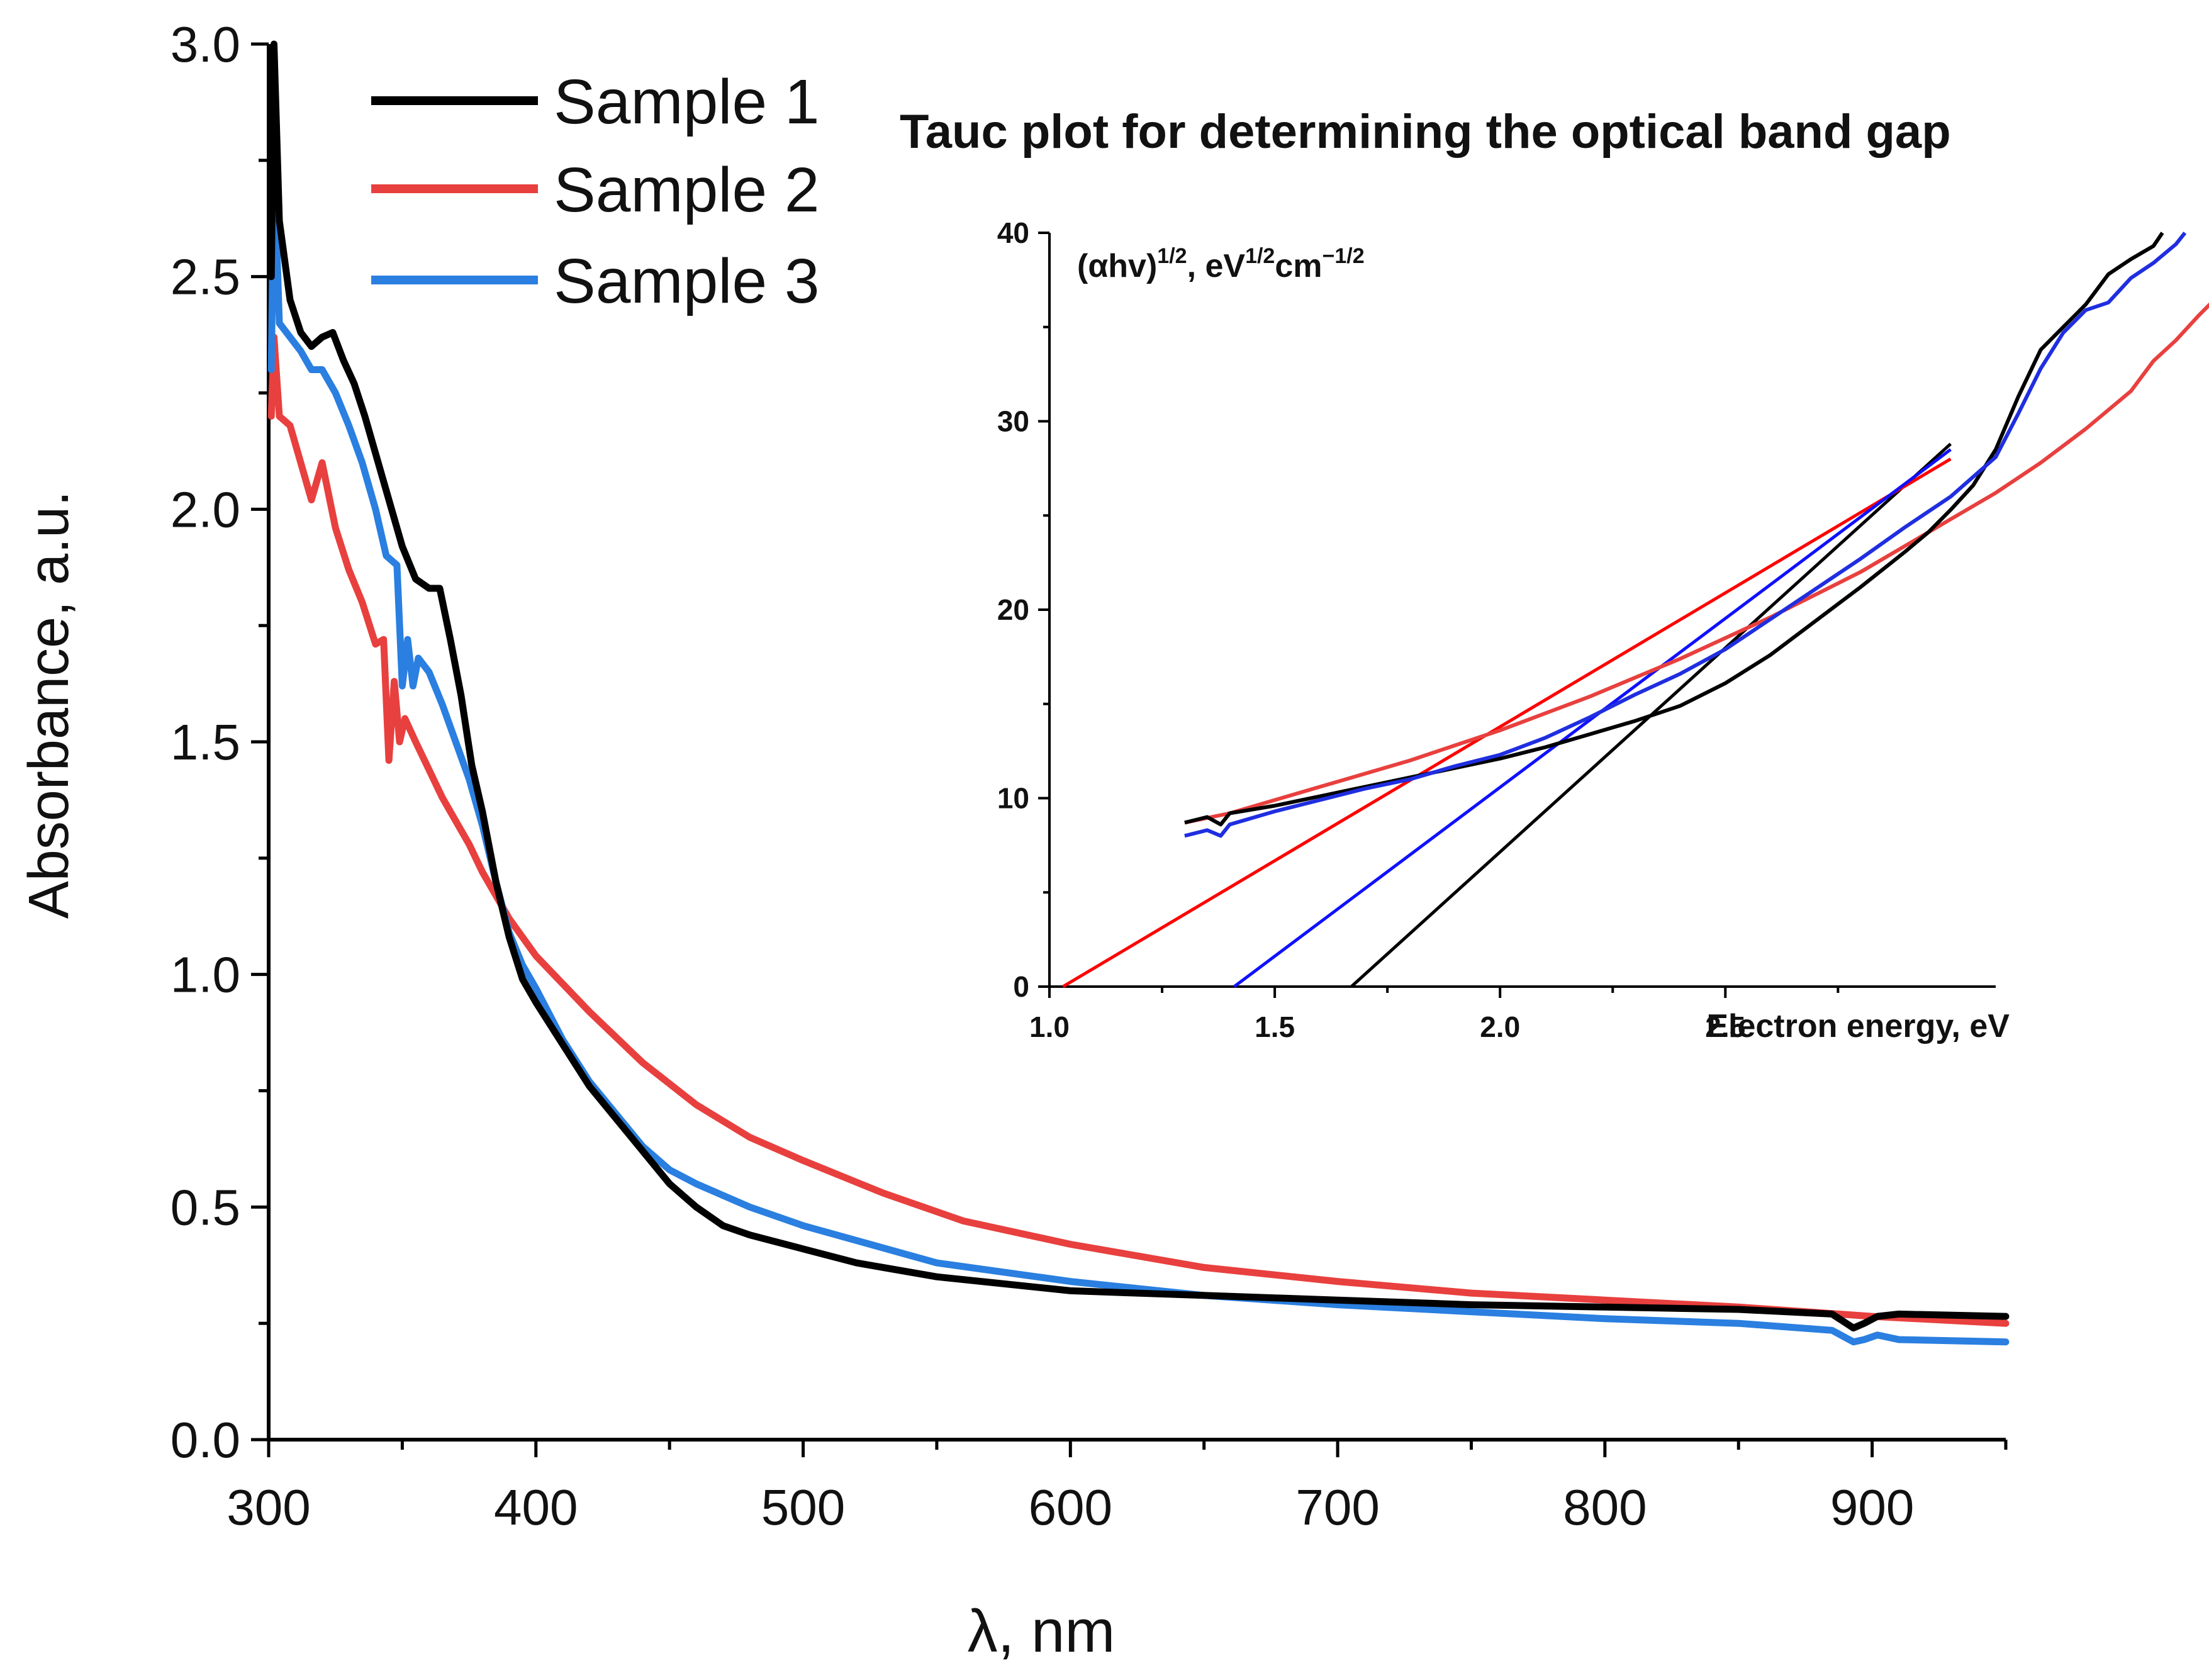 Image resolution: width=2209 pixels, height=1680 pixels. What do you see at coordinates (1858, 1026) in the screenshot?
I see `inset-x-axis-title: Electron energy, eV` at bounding box center [1858, 1026].